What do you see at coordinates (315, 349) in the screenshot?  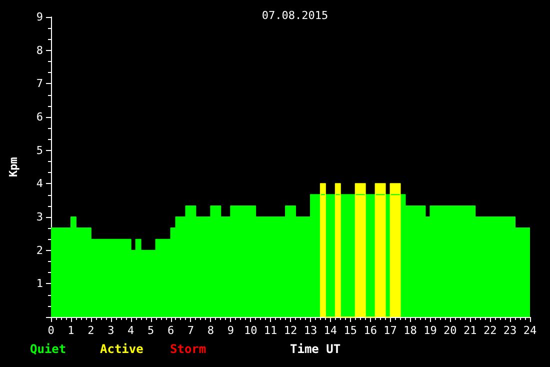 I see `x-axis-title: Time UT` at bounding box center [315, 349].